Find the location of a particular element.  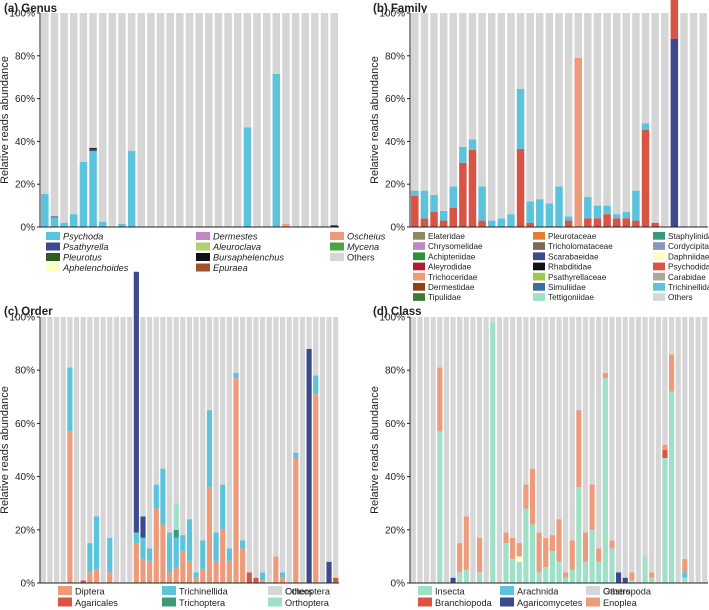

y-tick-label: 100% is located at coordinates (22, 318).